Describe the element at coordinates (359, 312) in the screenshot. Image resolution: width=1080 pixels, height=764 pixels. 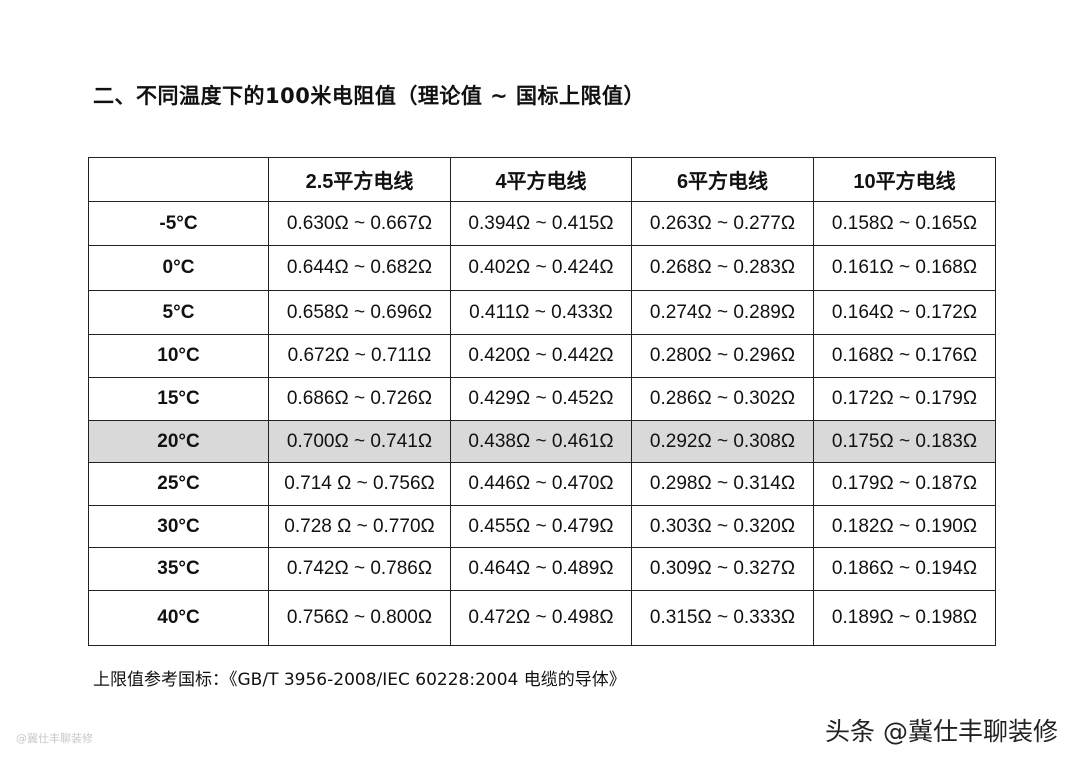
I see `resistance-cell: 0.658Ω ~ 0.696Ω` at that location.